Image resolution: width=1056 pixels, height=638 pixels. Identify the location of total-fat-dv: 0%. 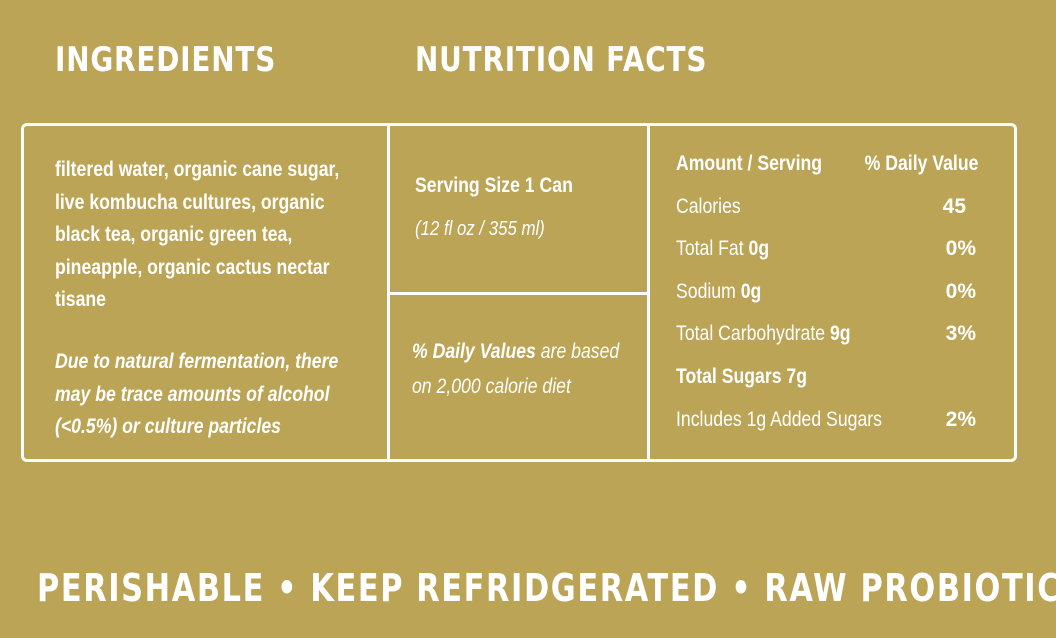
(960, 248).